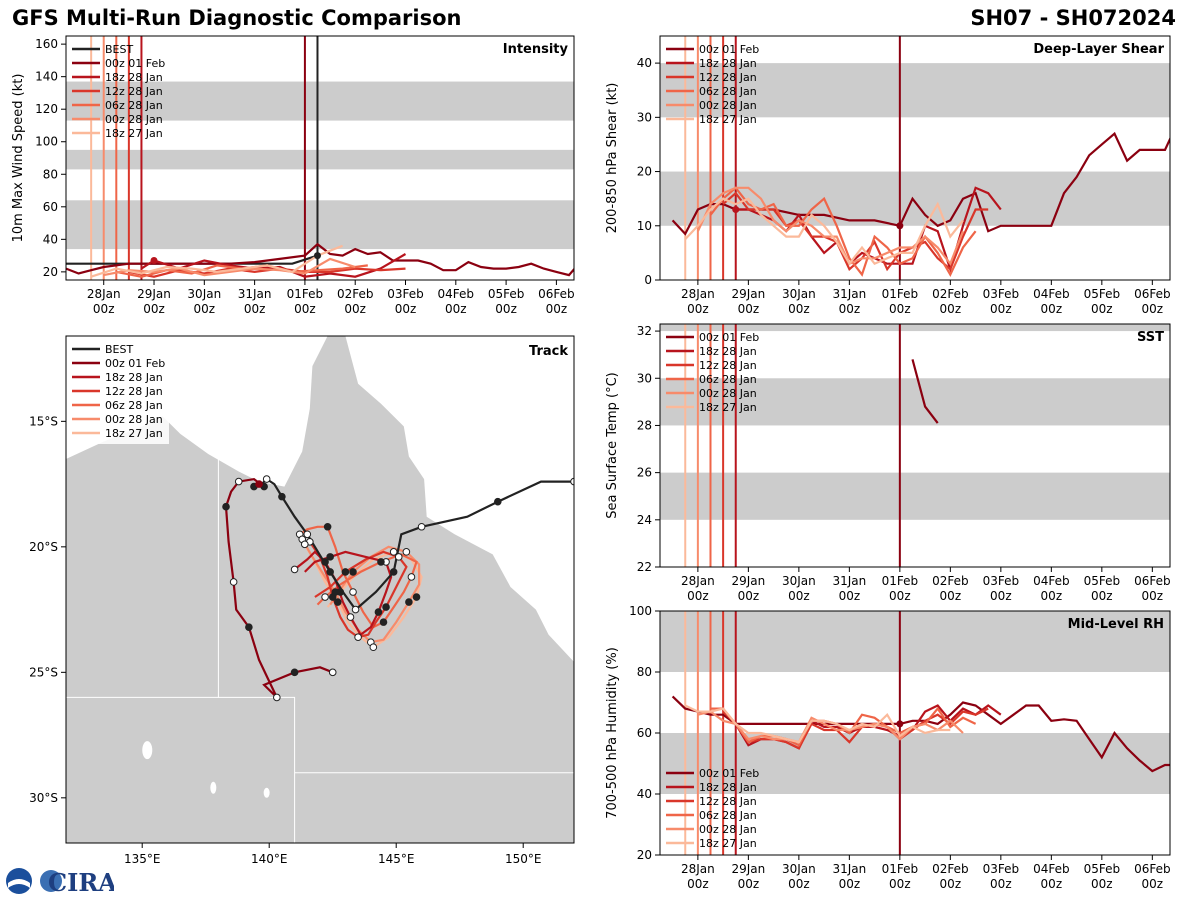 The width and height of the screenshot is (1200, 900). I want to click on figure-title: GFS Multi-Run Diagnostic Comparison, so click(237, 18).